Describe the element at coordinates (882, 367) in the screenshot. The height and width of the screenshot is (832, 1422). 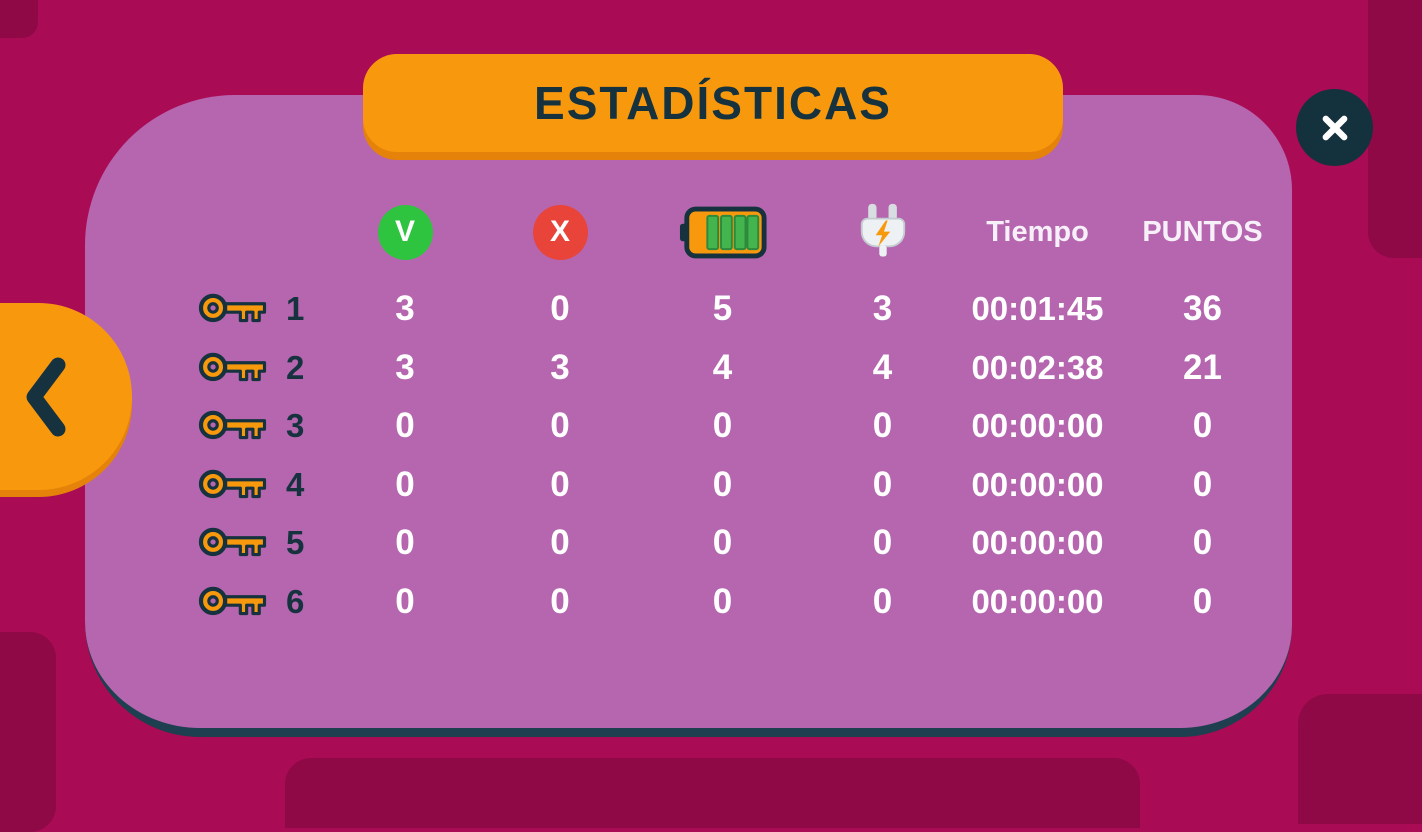
I see `plug-count: 4` at that location.